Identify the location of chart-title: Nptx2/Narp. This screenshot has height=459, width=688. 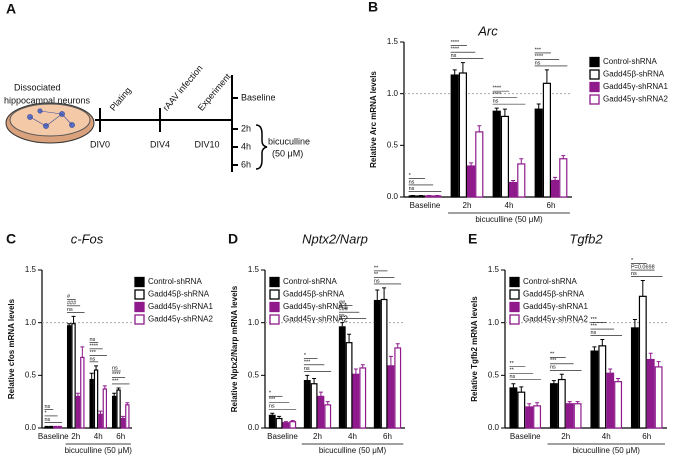
(335, 238).